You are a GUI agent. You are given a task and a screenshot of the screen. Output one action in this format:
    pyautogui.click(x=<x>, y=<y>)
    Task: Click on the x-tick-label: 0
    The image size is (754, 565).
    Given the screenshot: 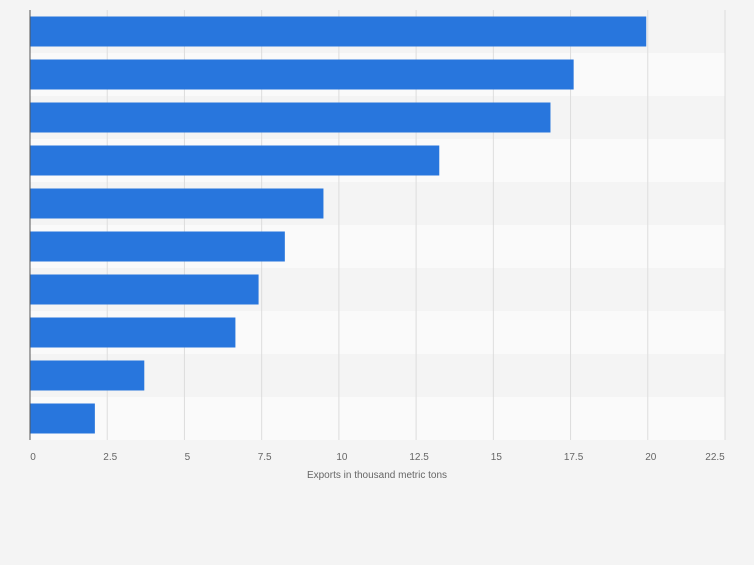 What is the action you would take?
    pyautogui.click(x=33, y=457)
    